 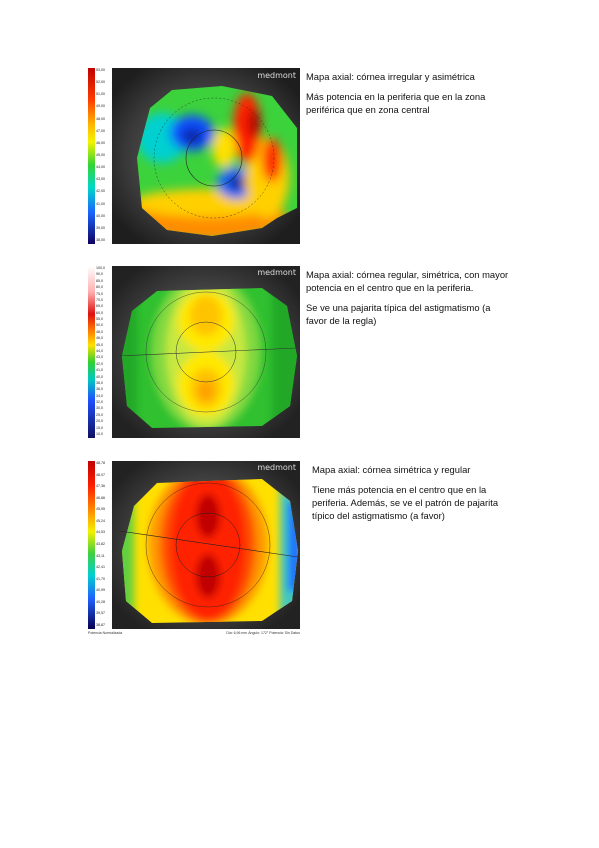 What do you see at coordinates (99, 344) in the screenshot?
I see `scale-label: 45,0` at bounding box center [99, 344].